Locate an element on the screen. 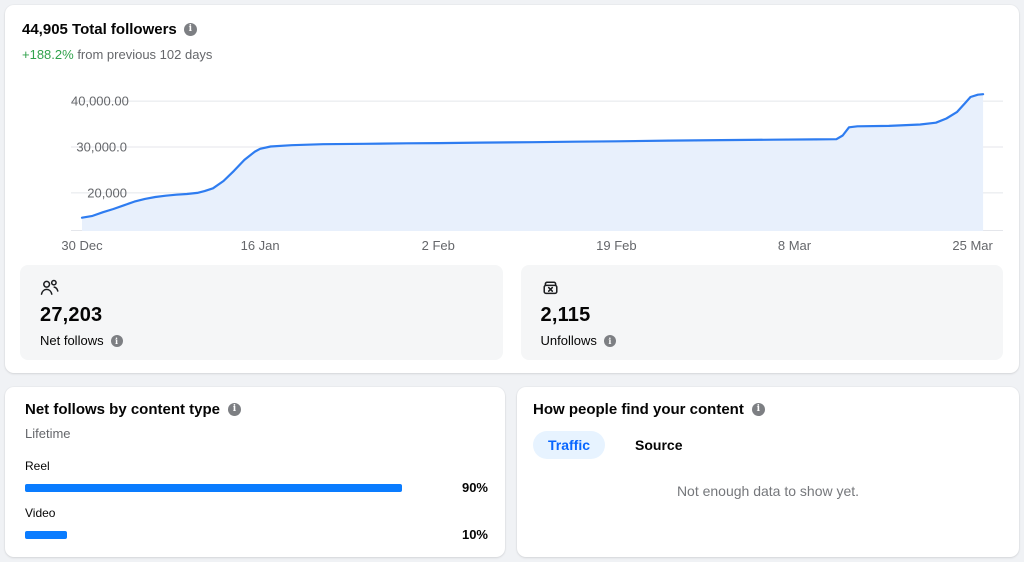 The image size is (1024, 562). bar-value-label: 10% is located at coordinates (474, 534).